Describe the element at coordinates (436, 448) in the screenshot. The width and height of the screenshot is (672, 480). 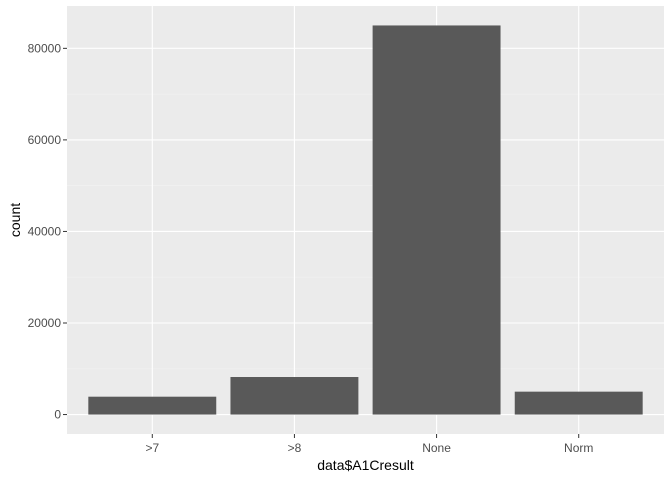
I see `x-tick-label: None` at that location.